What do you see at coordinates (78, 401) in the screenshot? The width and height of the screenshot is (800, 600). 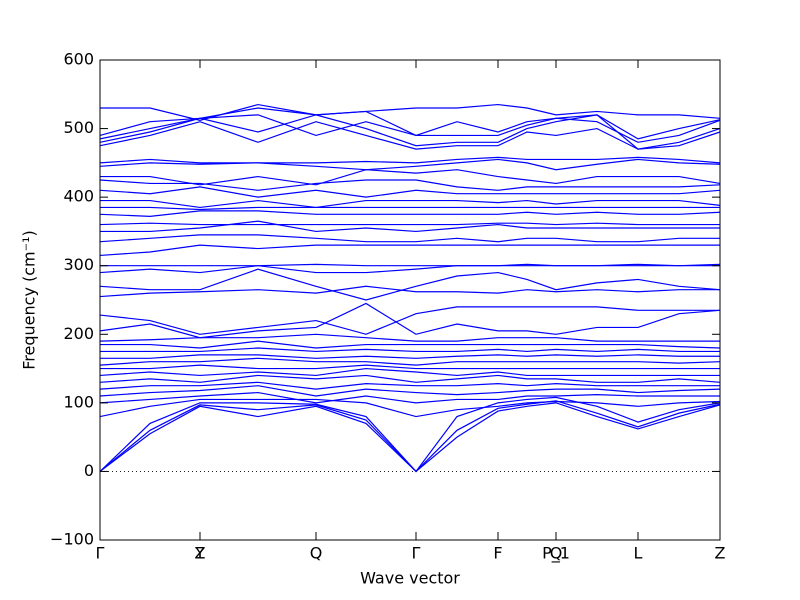 I see `y-tick-label: 100` at bounding box center [78, 401].